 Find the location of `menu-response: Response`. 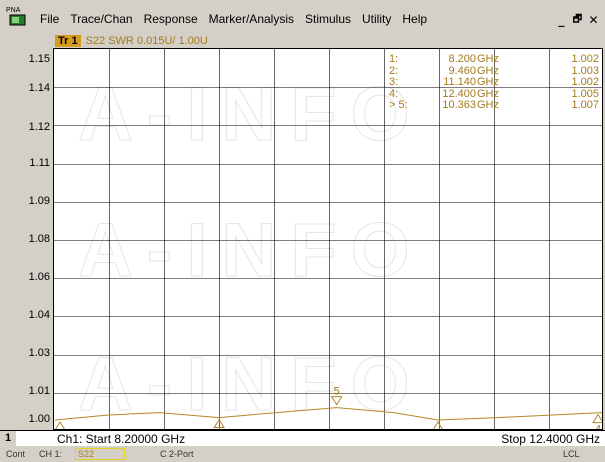

menu-response: Response is located at coordinates (170, 19).